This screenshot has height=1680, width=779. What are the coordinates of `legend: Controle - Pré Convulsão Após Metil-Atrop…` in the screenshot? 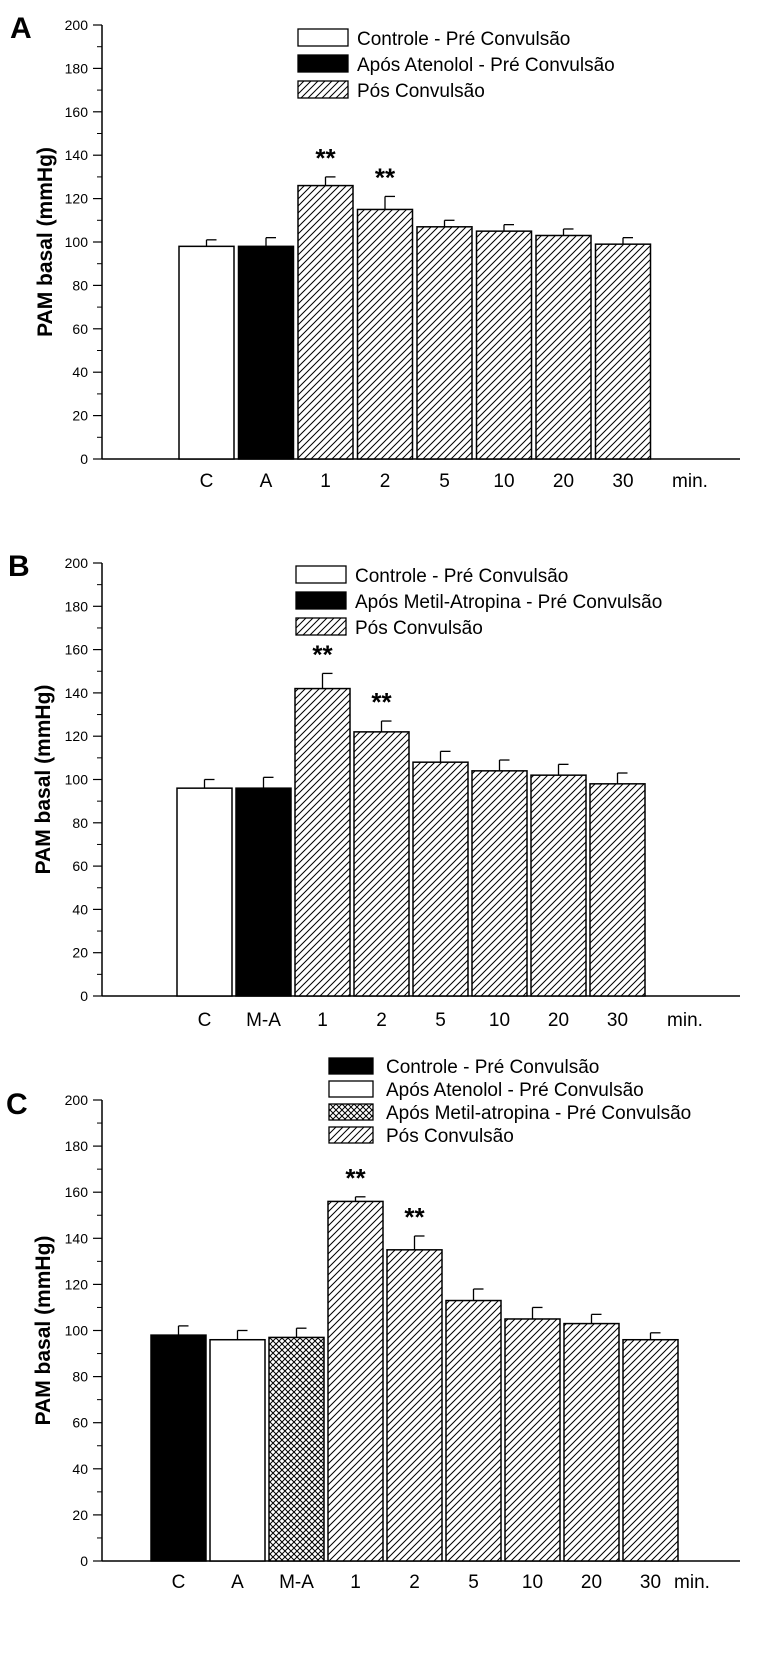 It's located at (478, 602).